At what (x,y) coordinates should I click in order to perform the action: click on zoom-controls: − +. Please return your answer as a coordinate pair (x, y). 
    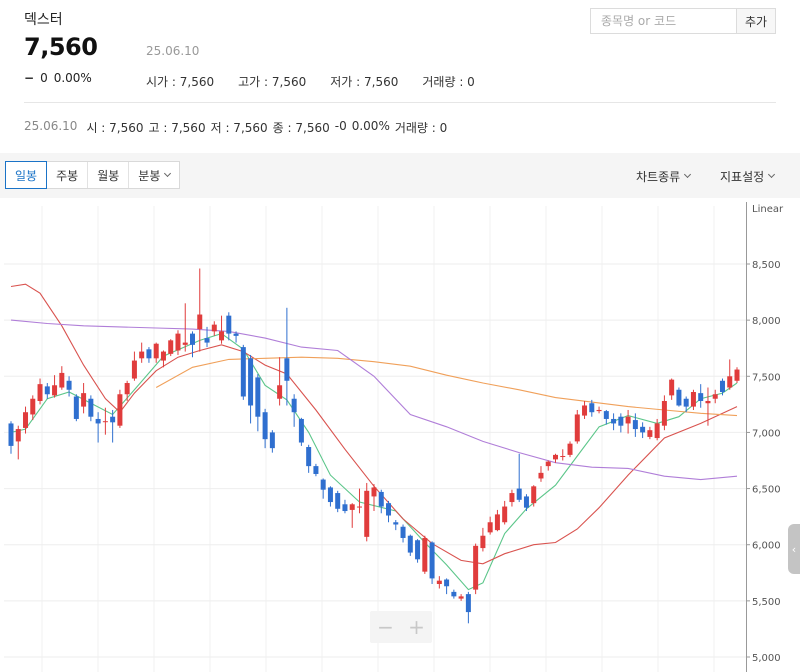
    Looking at the image, I should click on (401, 627).